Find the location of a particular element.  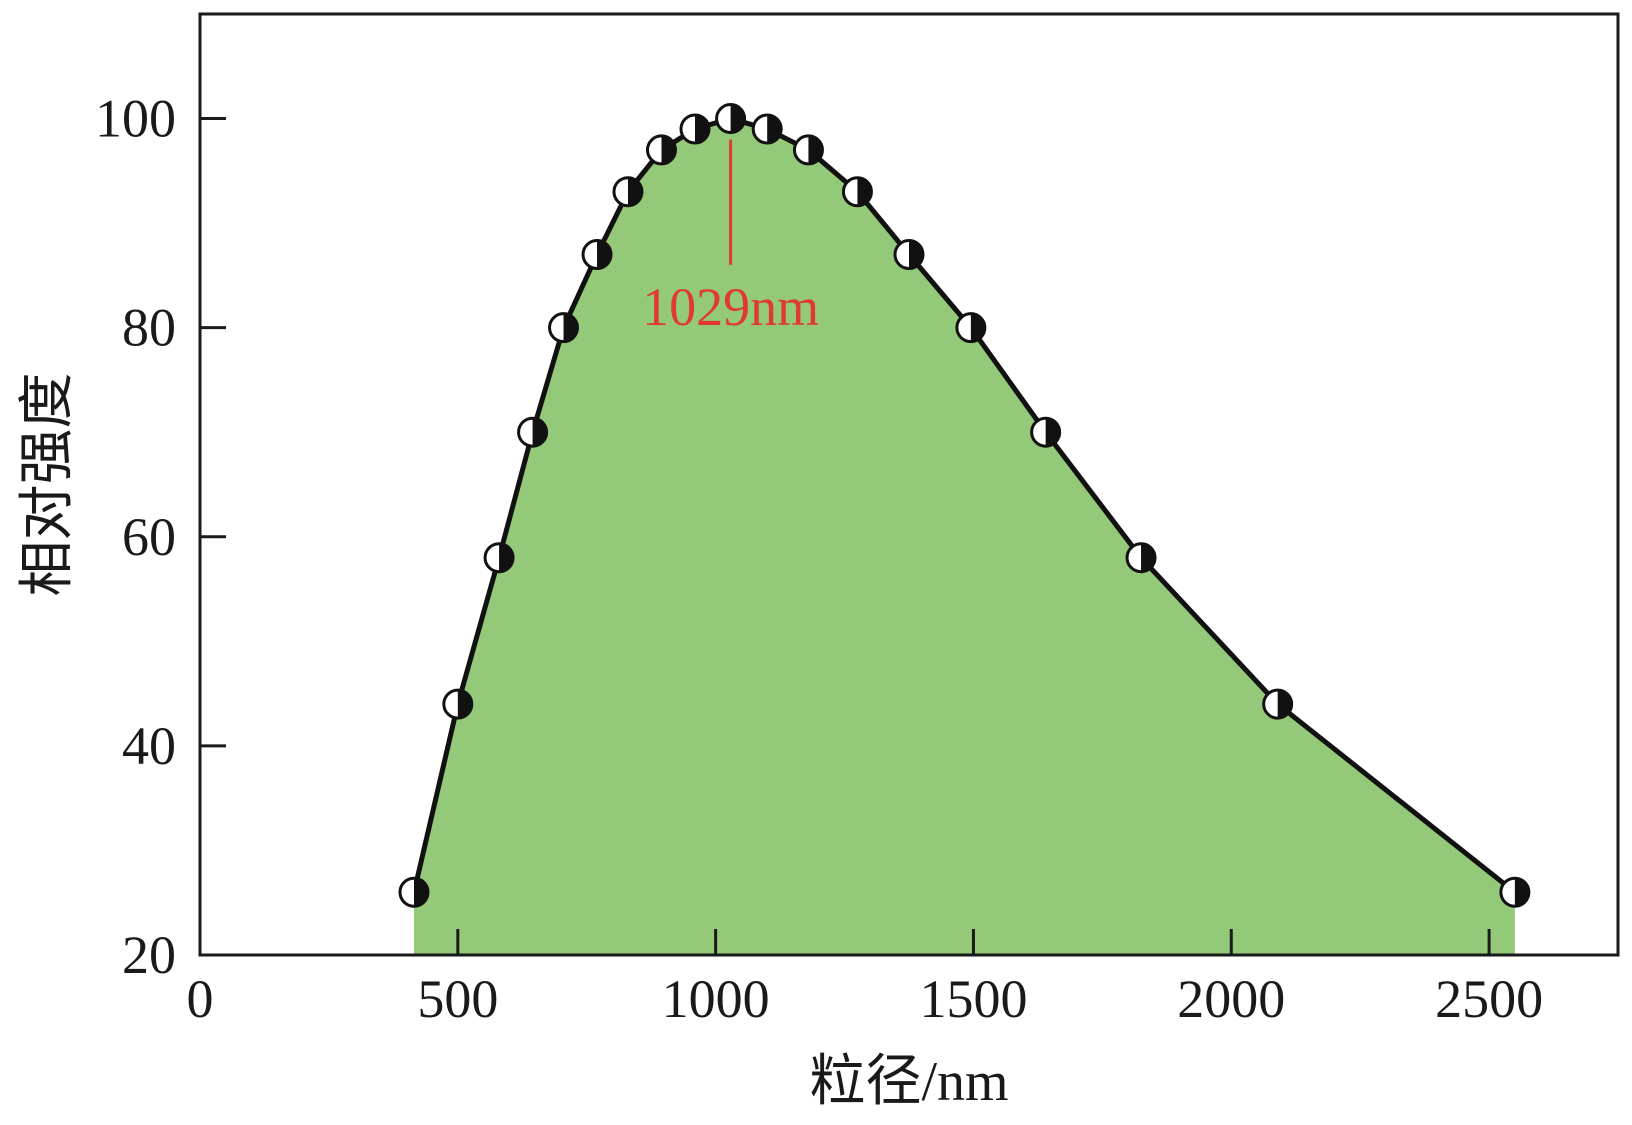

x-tick-label: 0 is located at coordinates (200, 999).